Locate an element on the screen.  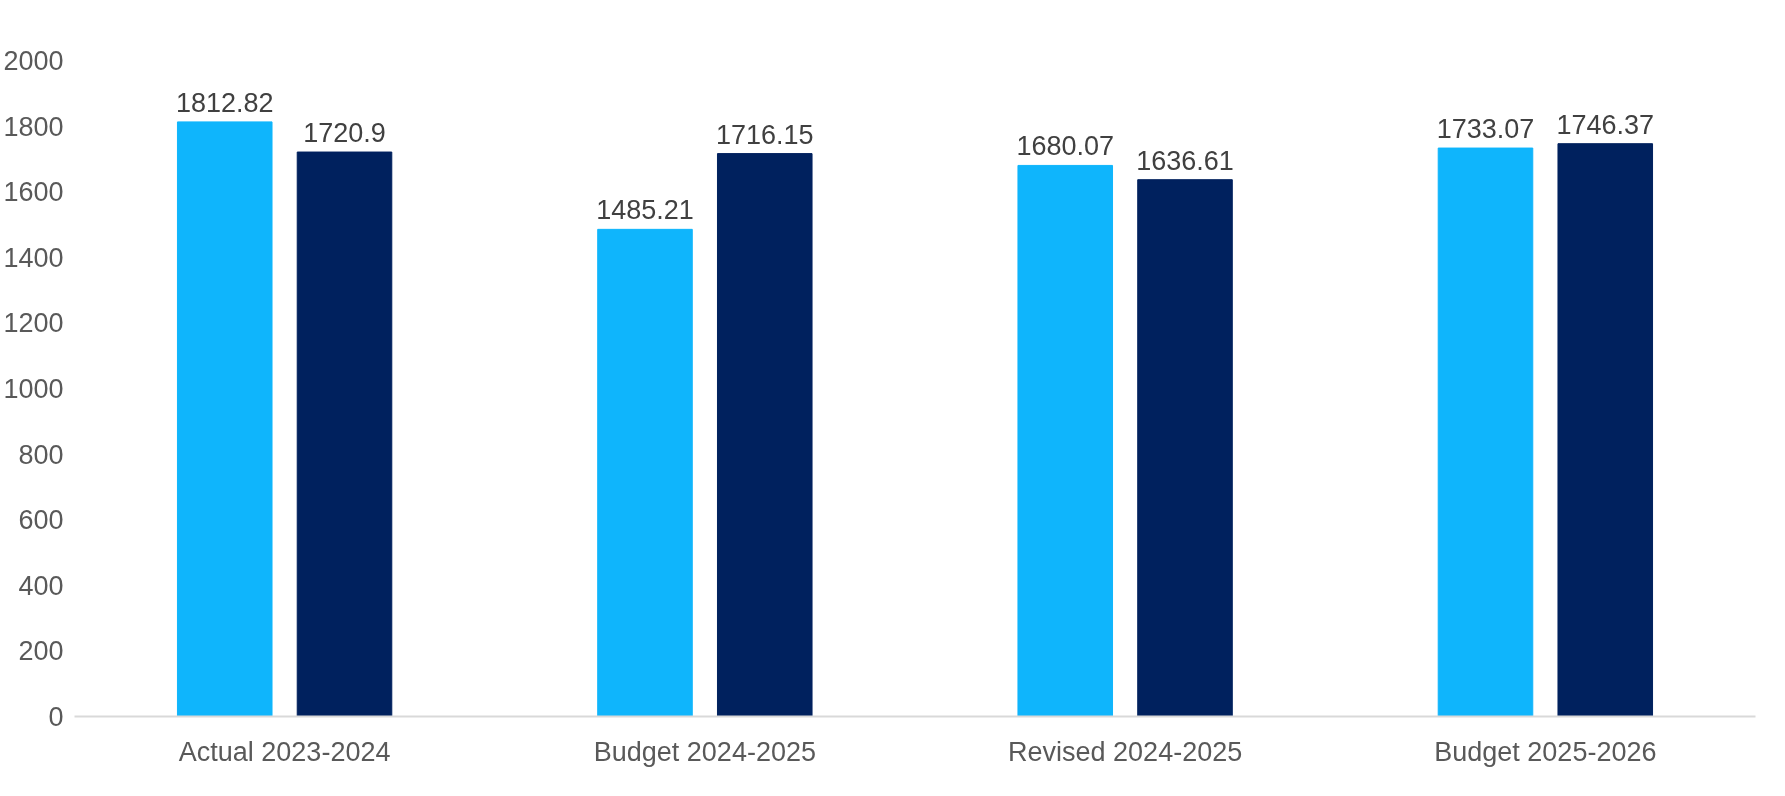
y-tick-label: 200 is located at coordinates (41, 651).